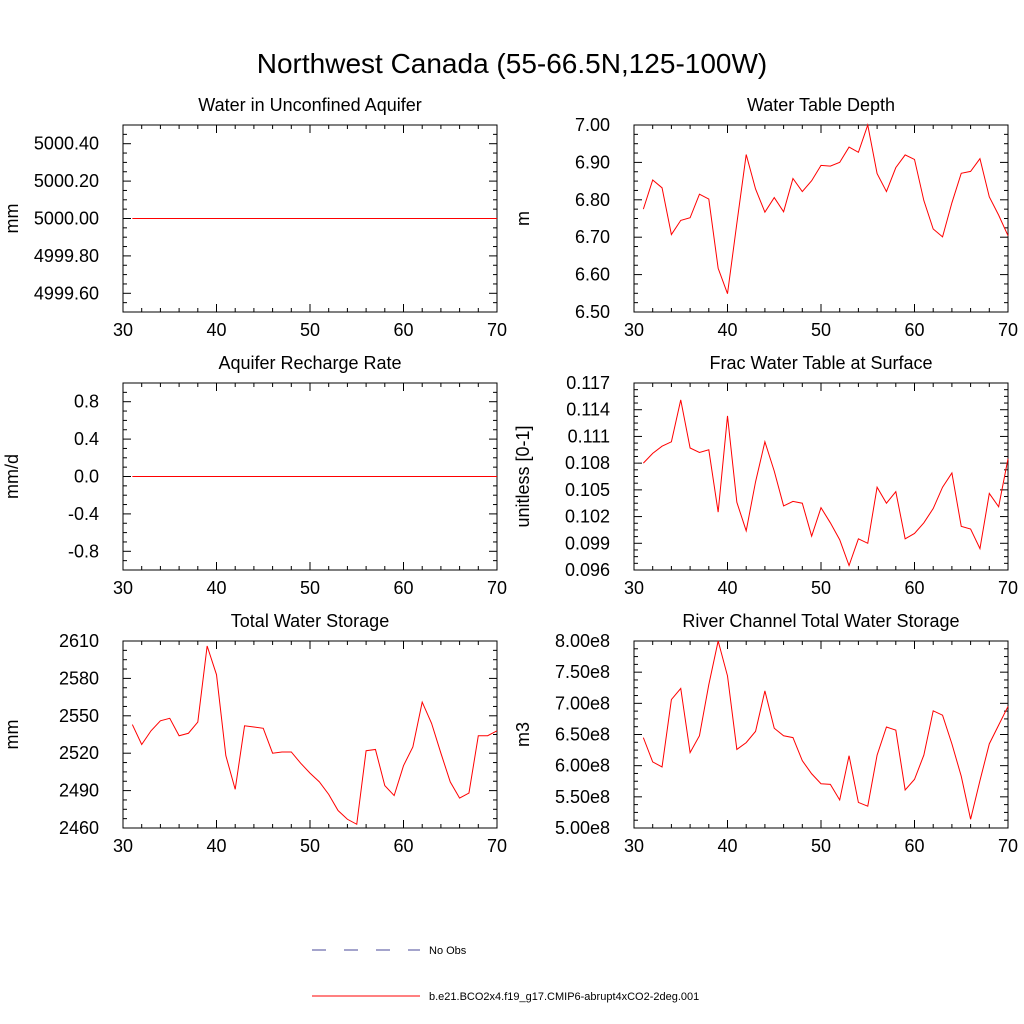 This screenshot has width=1024, height=1024. Describe the element at coordinates (588, 383) in the screenshot. I see `y-tick-label: 0.117` at that location.